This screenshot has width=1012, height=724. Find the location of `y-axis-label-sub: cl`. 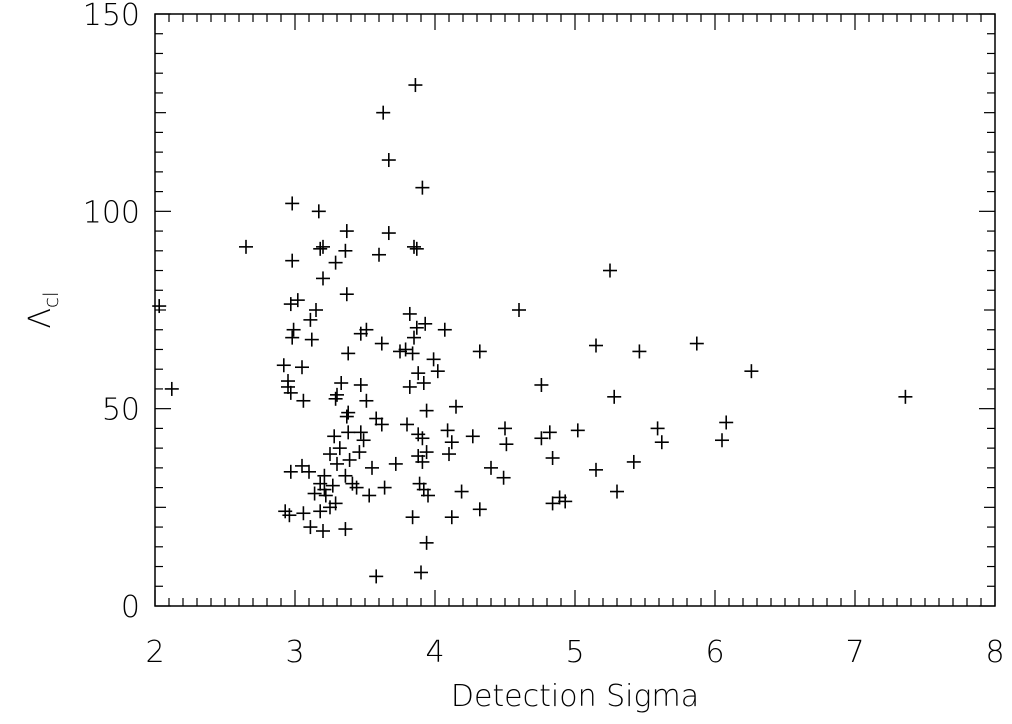

y-axis-label-sub: cl is located at coordinates (51, 299).